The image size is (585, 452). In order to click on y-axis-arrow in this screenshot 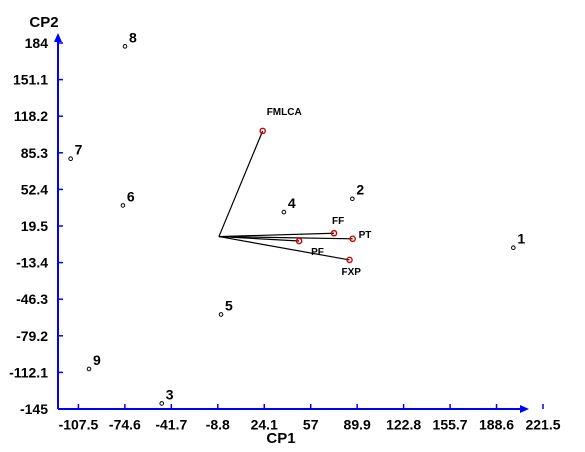, I will do `click(58, 37)`.